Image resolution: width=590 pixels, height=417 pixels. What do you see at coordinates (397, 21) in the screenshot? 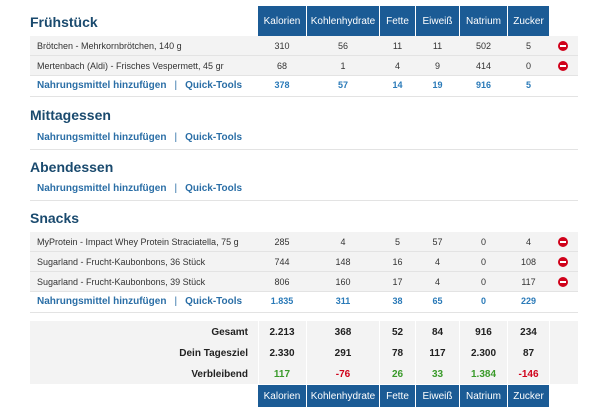
I see `column-header-fat: Fette` at bounding box center [397, 21].